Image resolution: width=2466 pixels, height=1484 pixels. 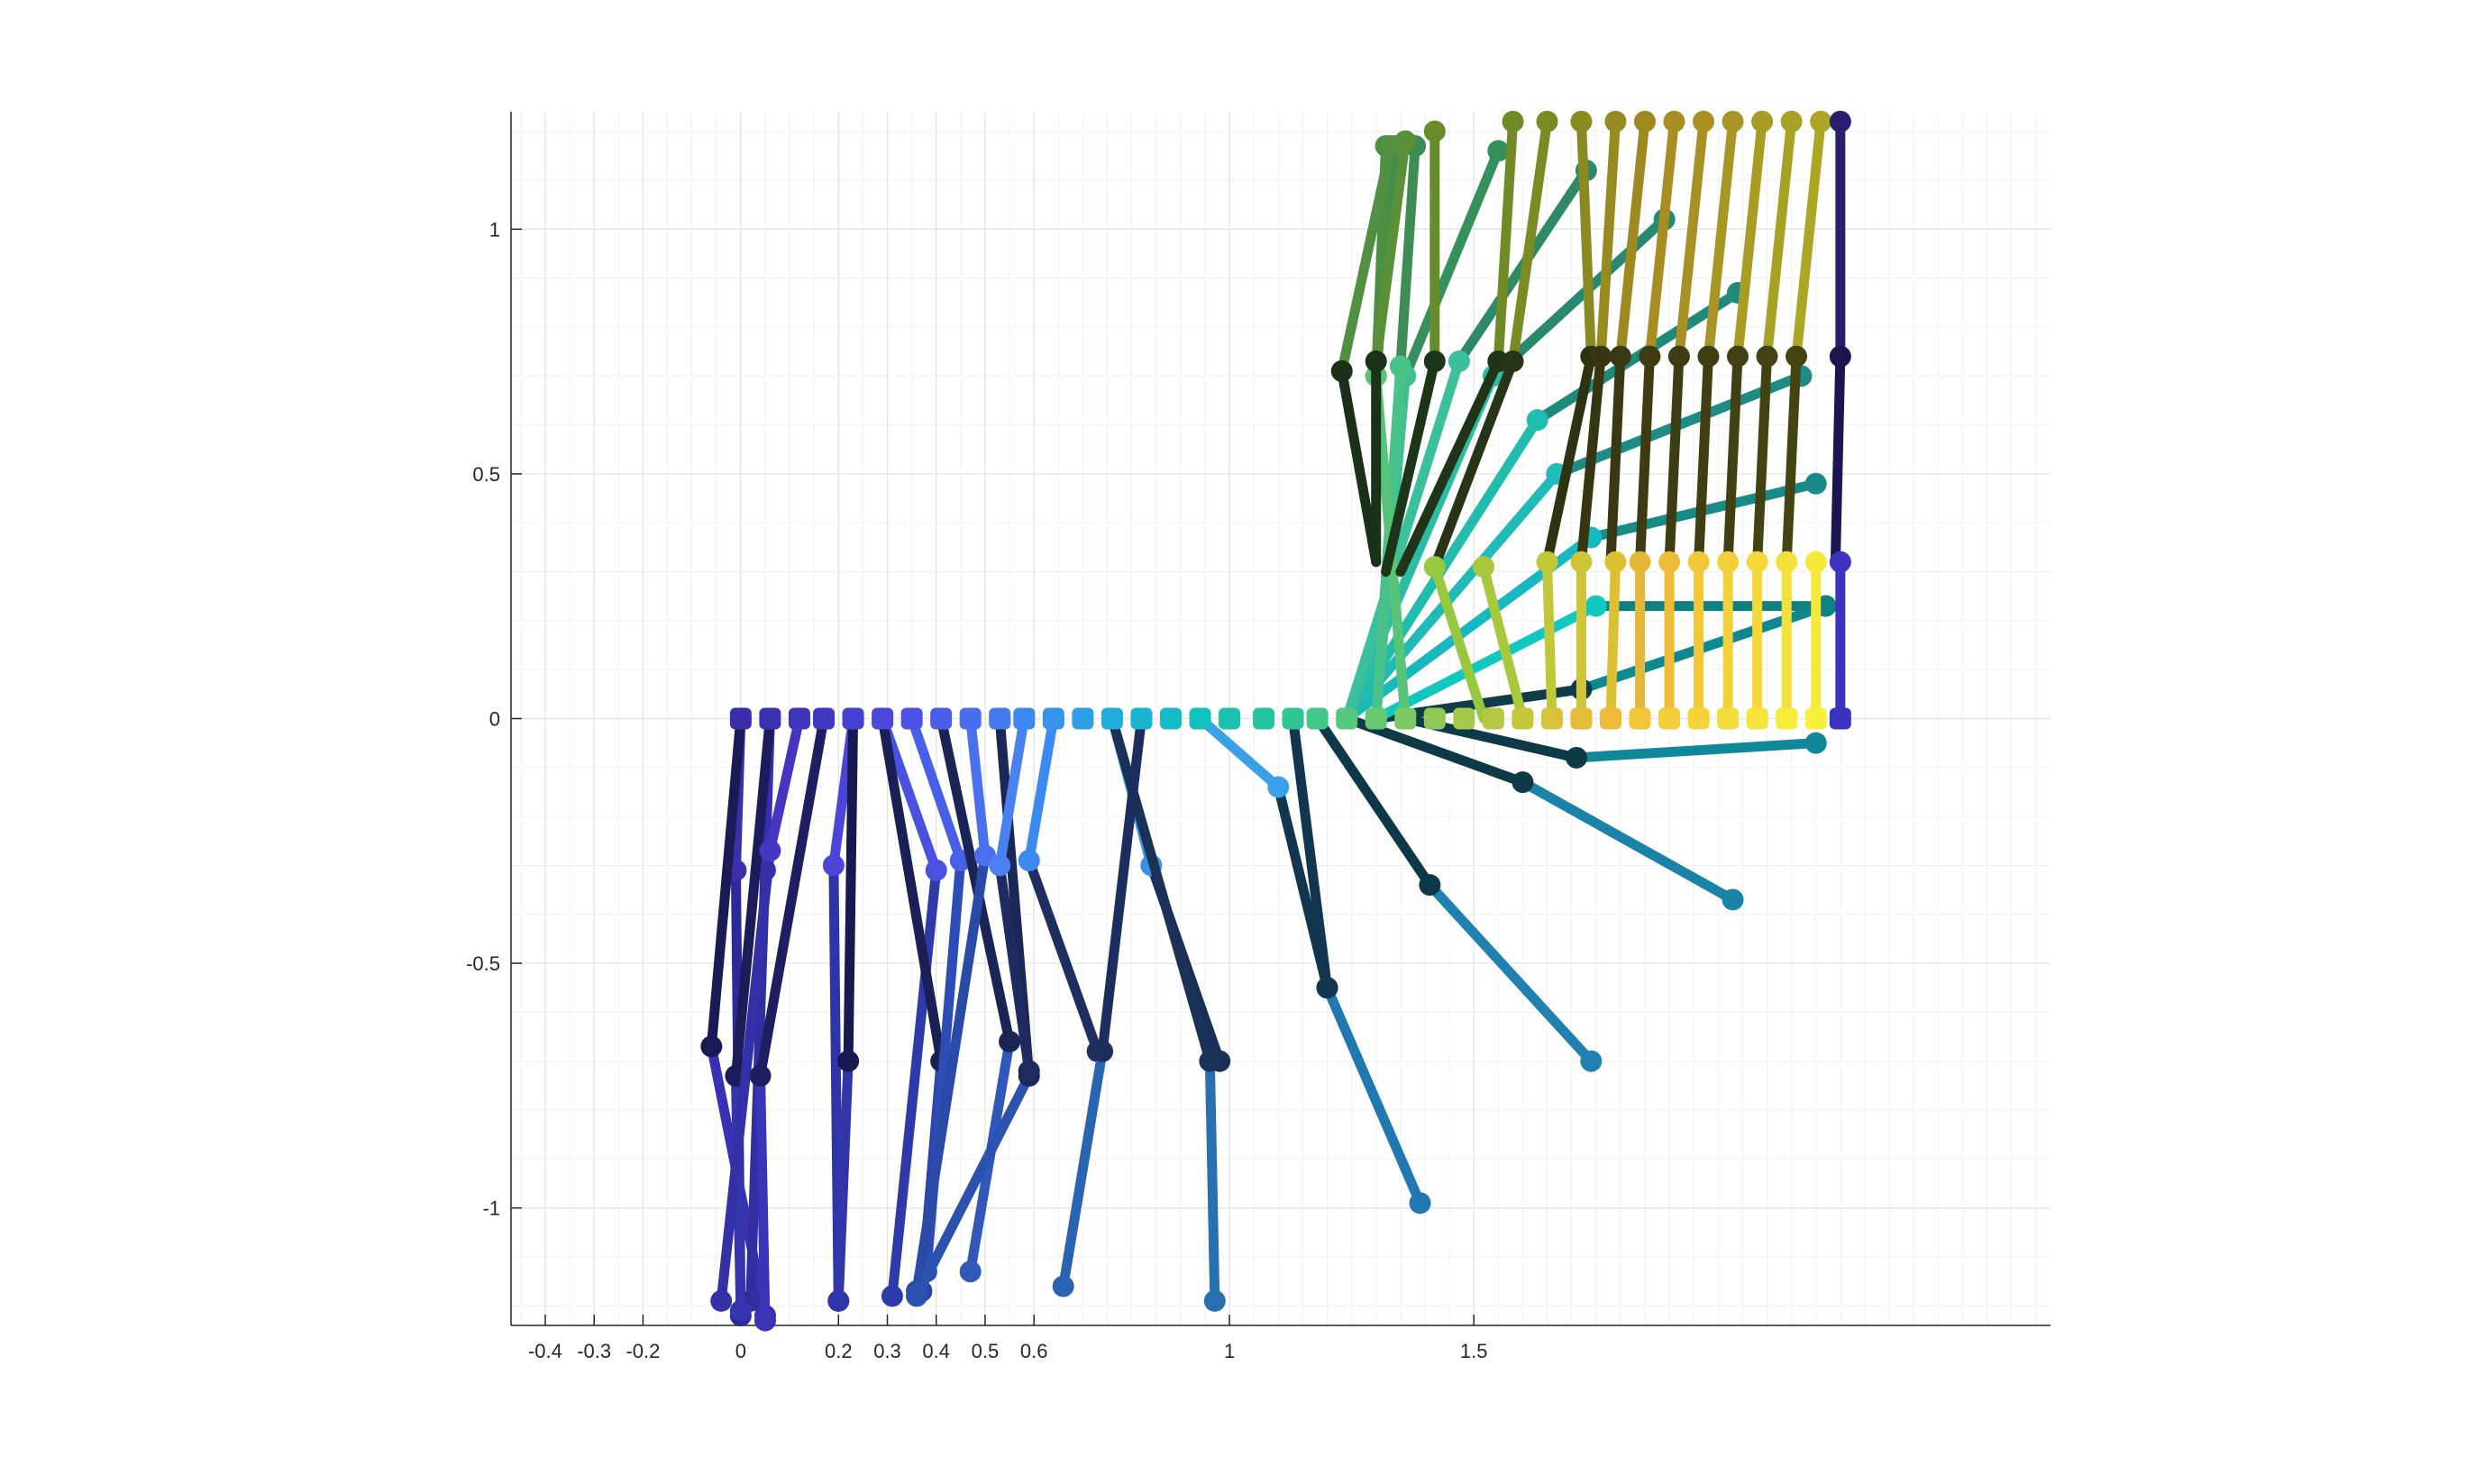 I want to click on x-tick-label: 0.3, so click(x=887, y=1351).